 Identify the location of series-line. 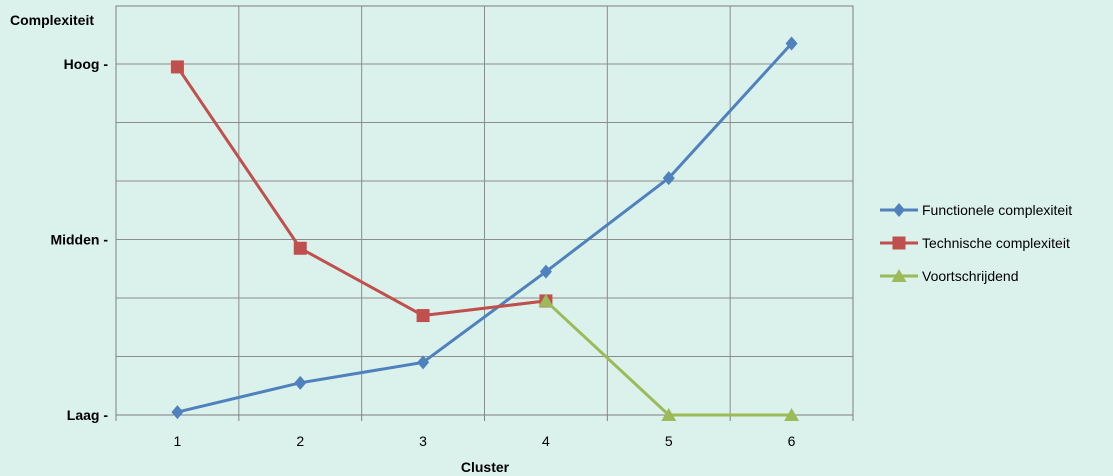
(668, 358).